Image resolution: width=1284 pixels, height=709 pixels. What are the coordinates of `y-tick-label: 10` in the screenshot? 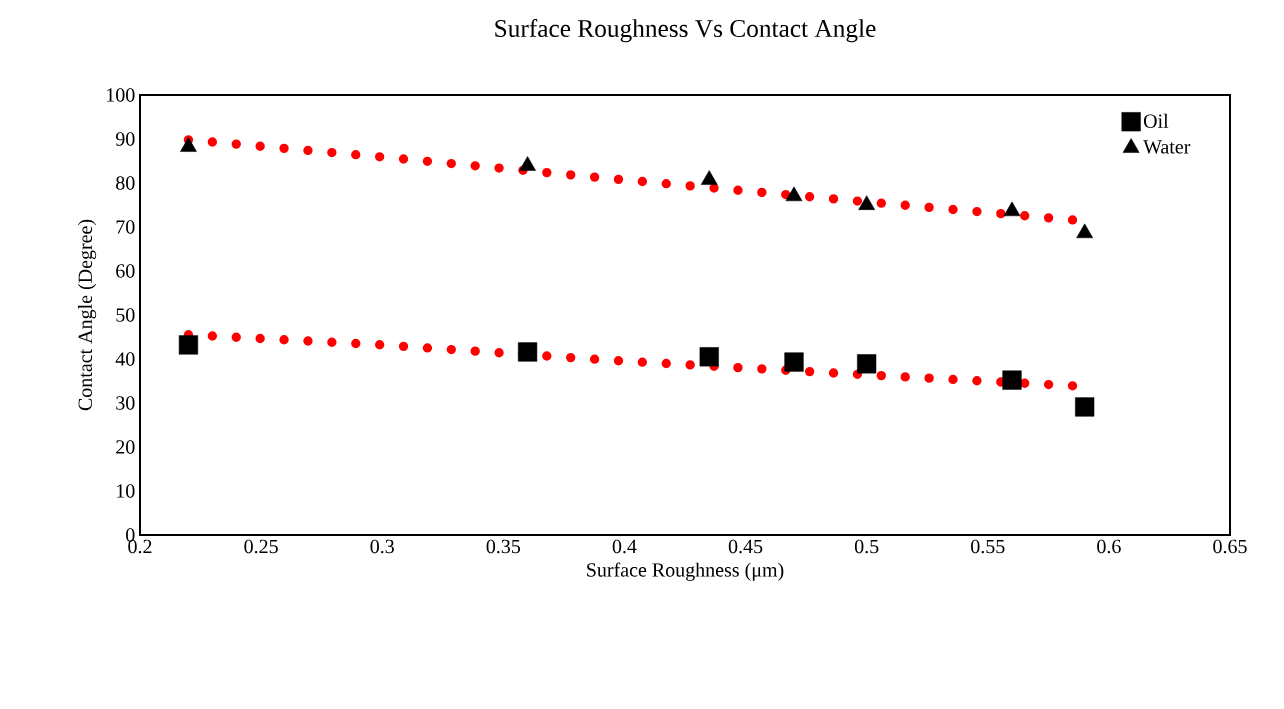 It's located at (126, 491).